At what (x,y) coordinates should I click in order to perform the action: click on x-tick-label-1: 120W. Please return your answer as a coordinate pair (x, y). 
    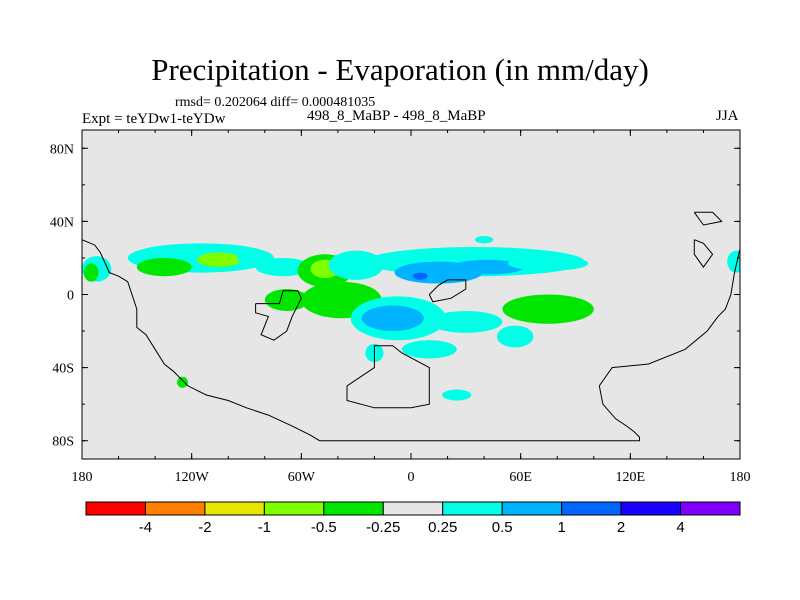
    Looking at the image, I should click on (192, 477).